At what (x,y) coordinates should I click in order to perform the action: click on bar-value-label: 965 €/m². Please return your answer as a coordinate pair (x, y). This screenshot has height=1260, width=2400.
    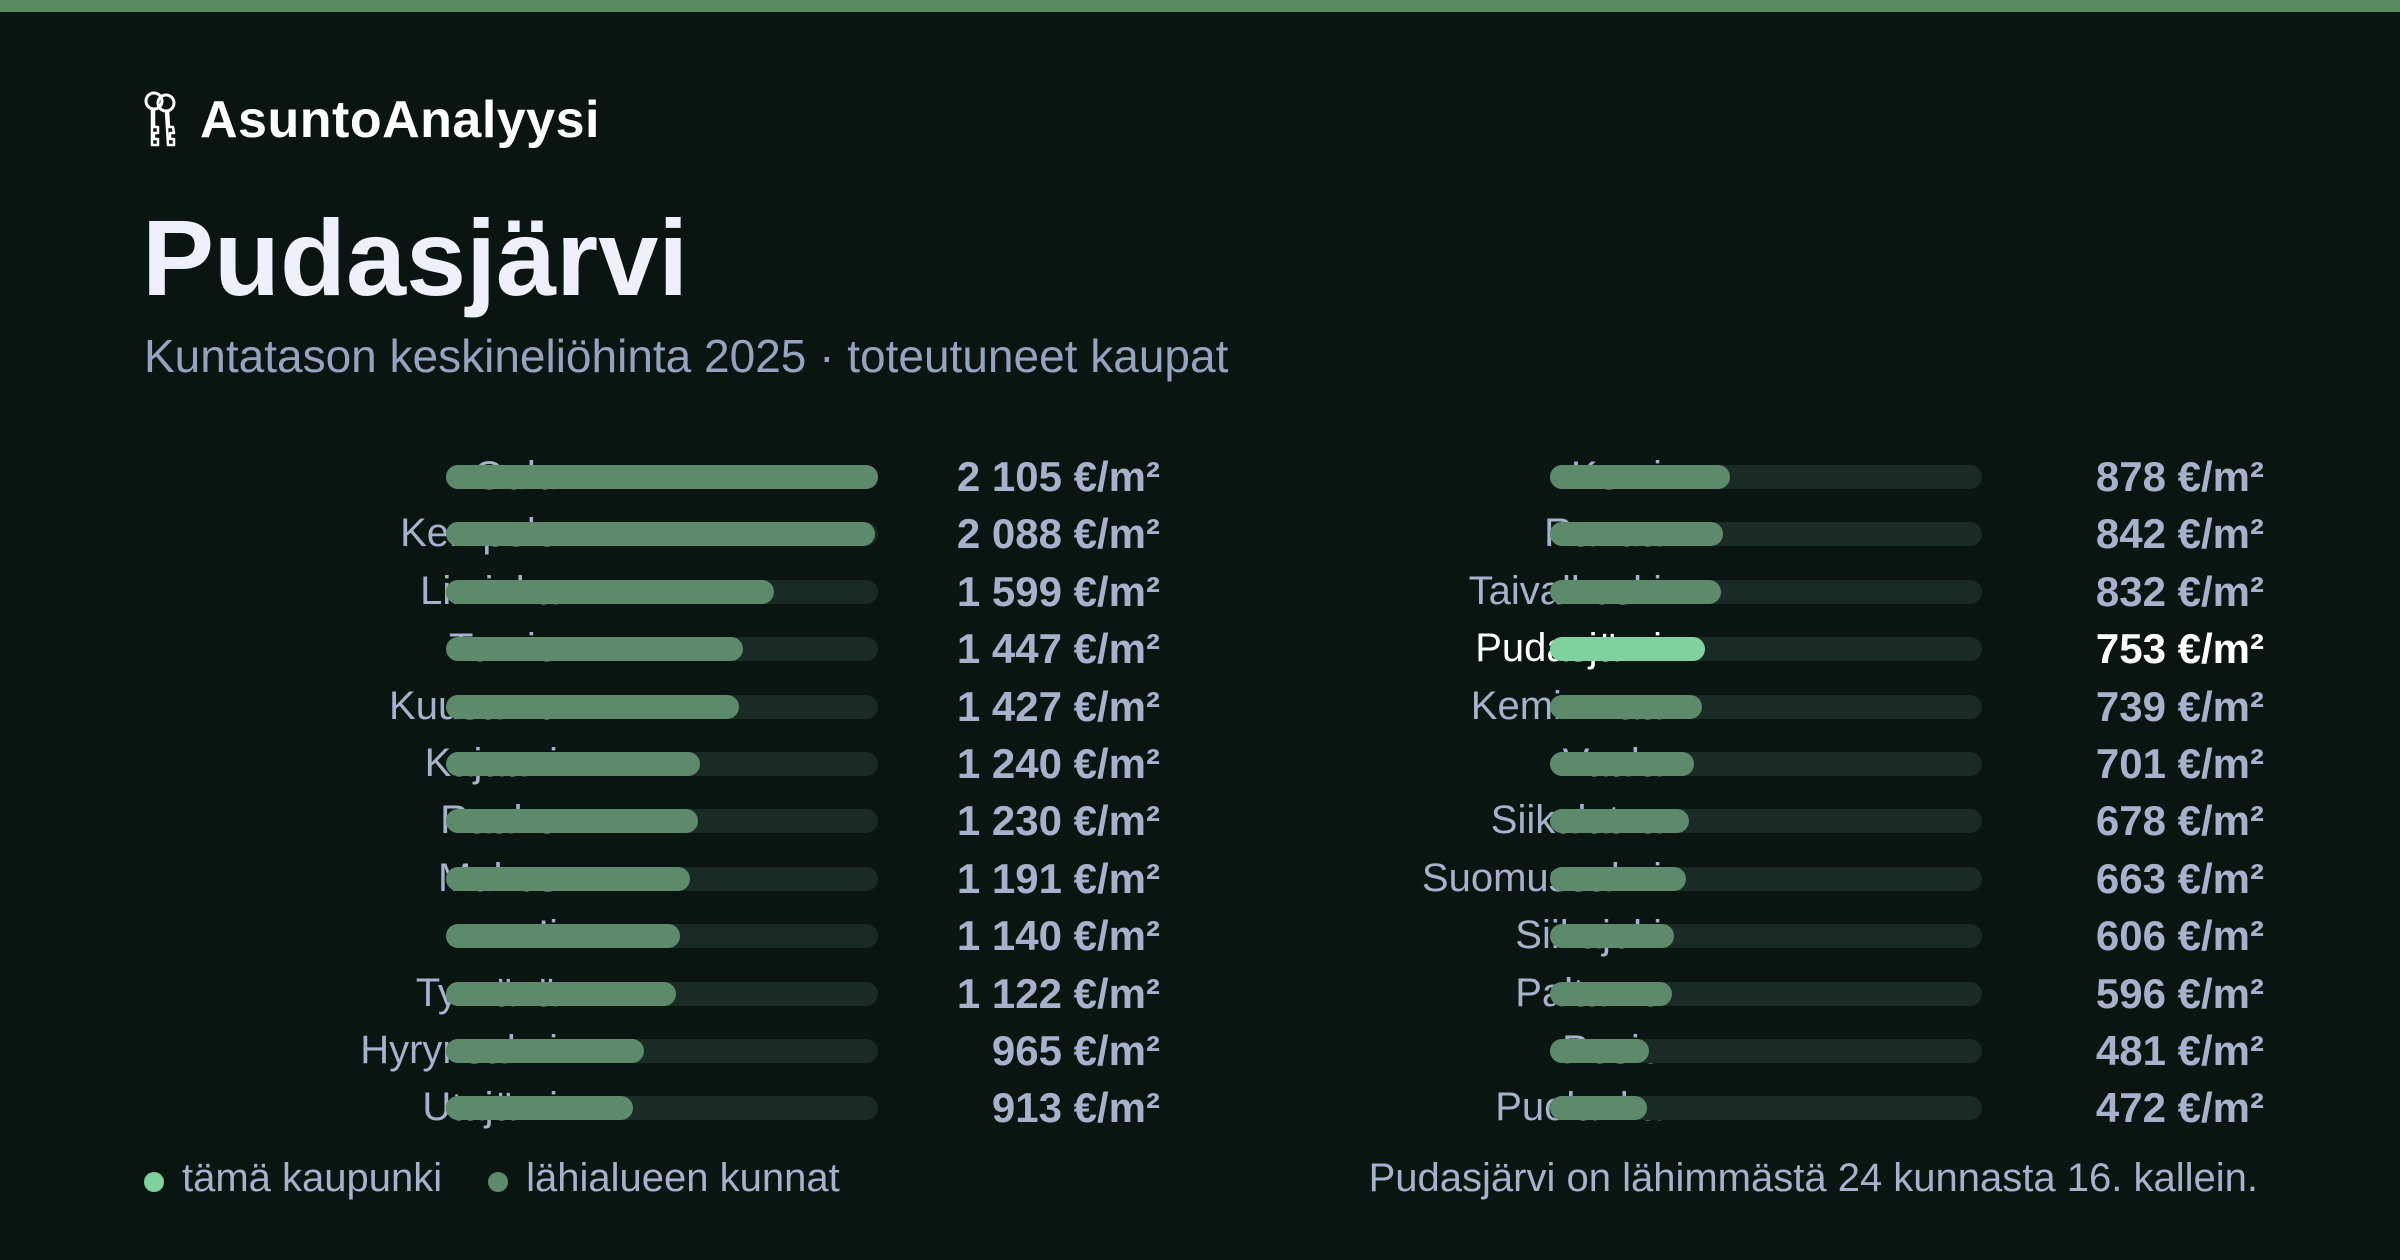
    Looking at the image, I should click on (1075, 1050).